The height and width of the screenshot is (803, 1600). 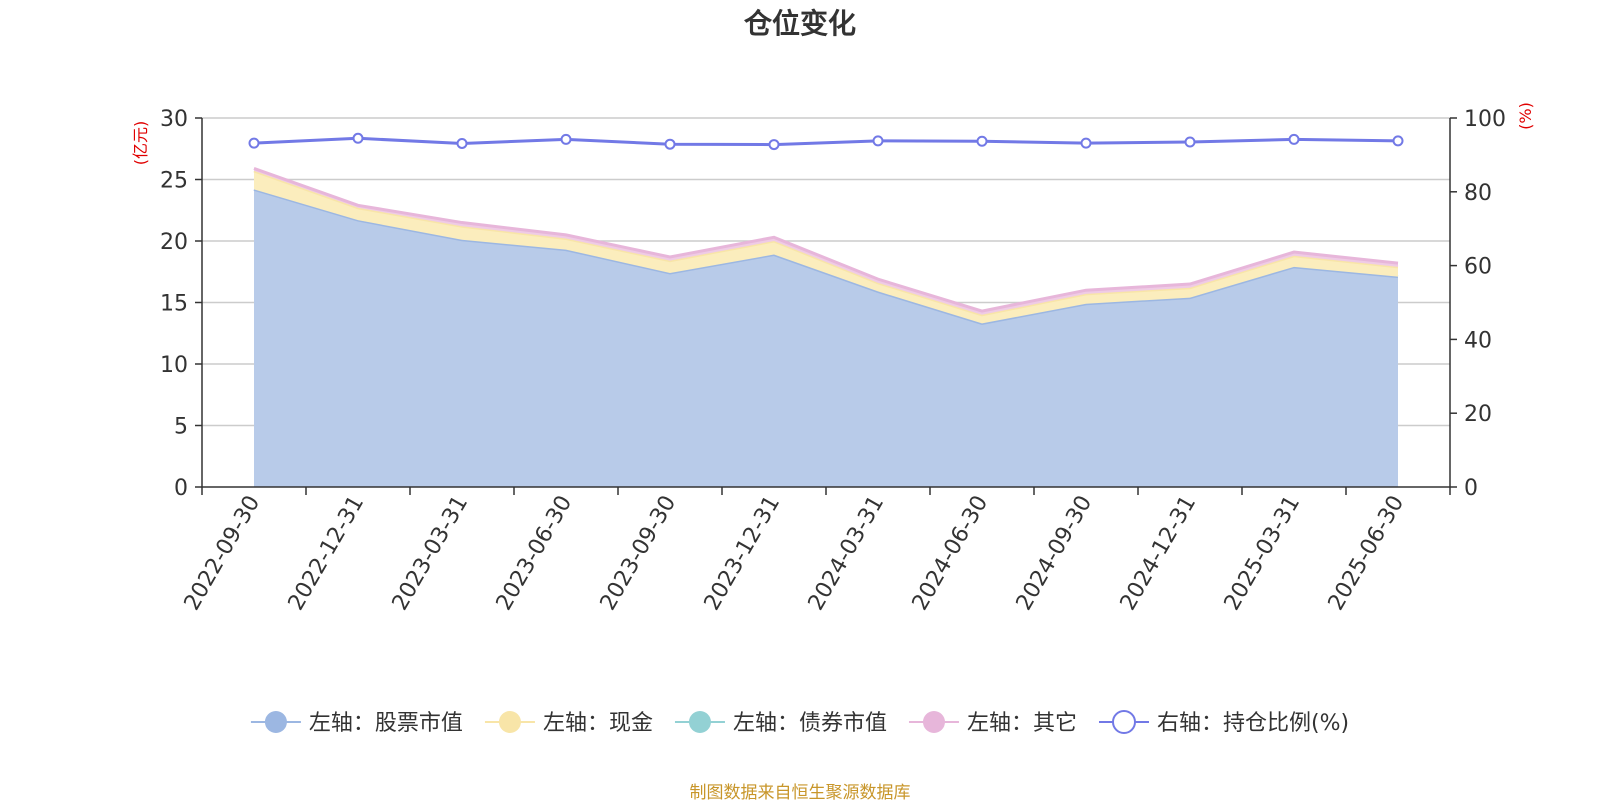 I want to click on legend: 左轴：股票市值 左轴：现金 左轴：债券市值 左轴：其它 右轴：持仓比例(%), so click(x=799, y=723).